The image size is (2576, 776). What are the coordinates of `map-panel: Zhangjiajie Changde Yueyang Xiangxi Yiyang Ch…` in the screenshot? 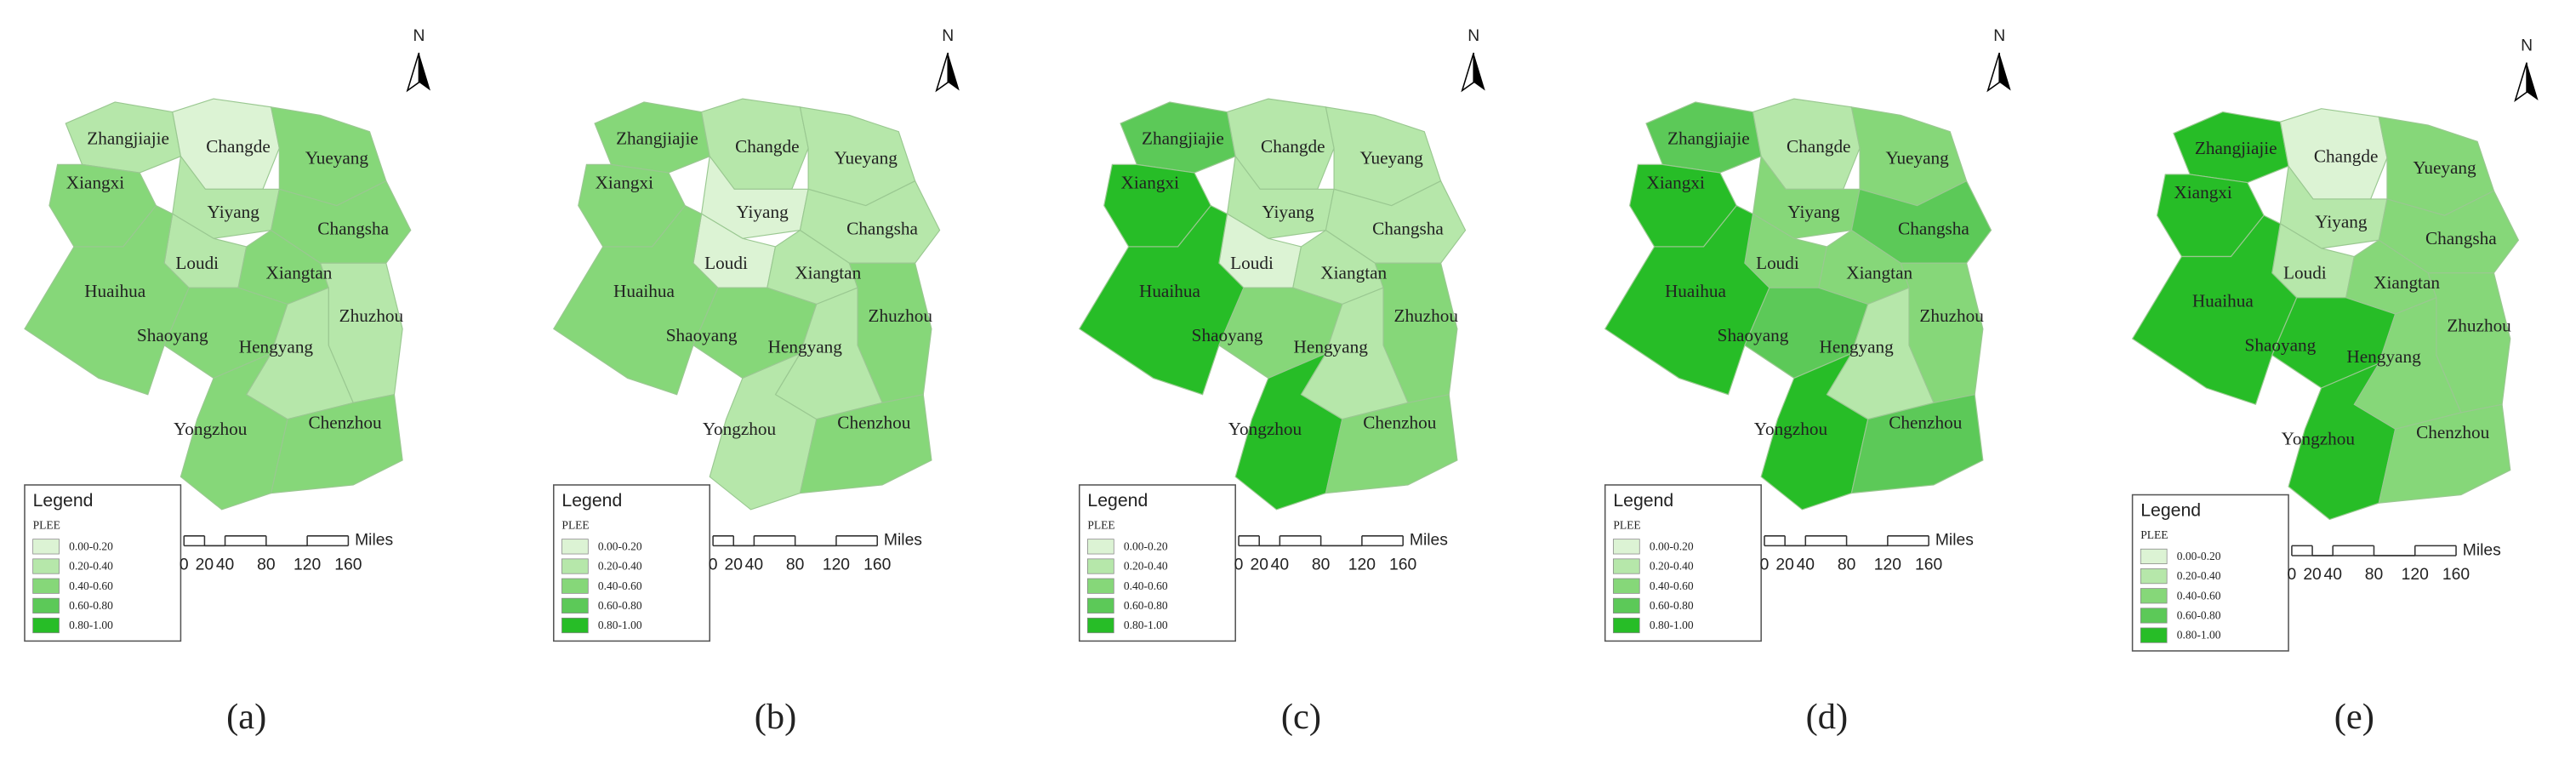 It's located at (227, 382).